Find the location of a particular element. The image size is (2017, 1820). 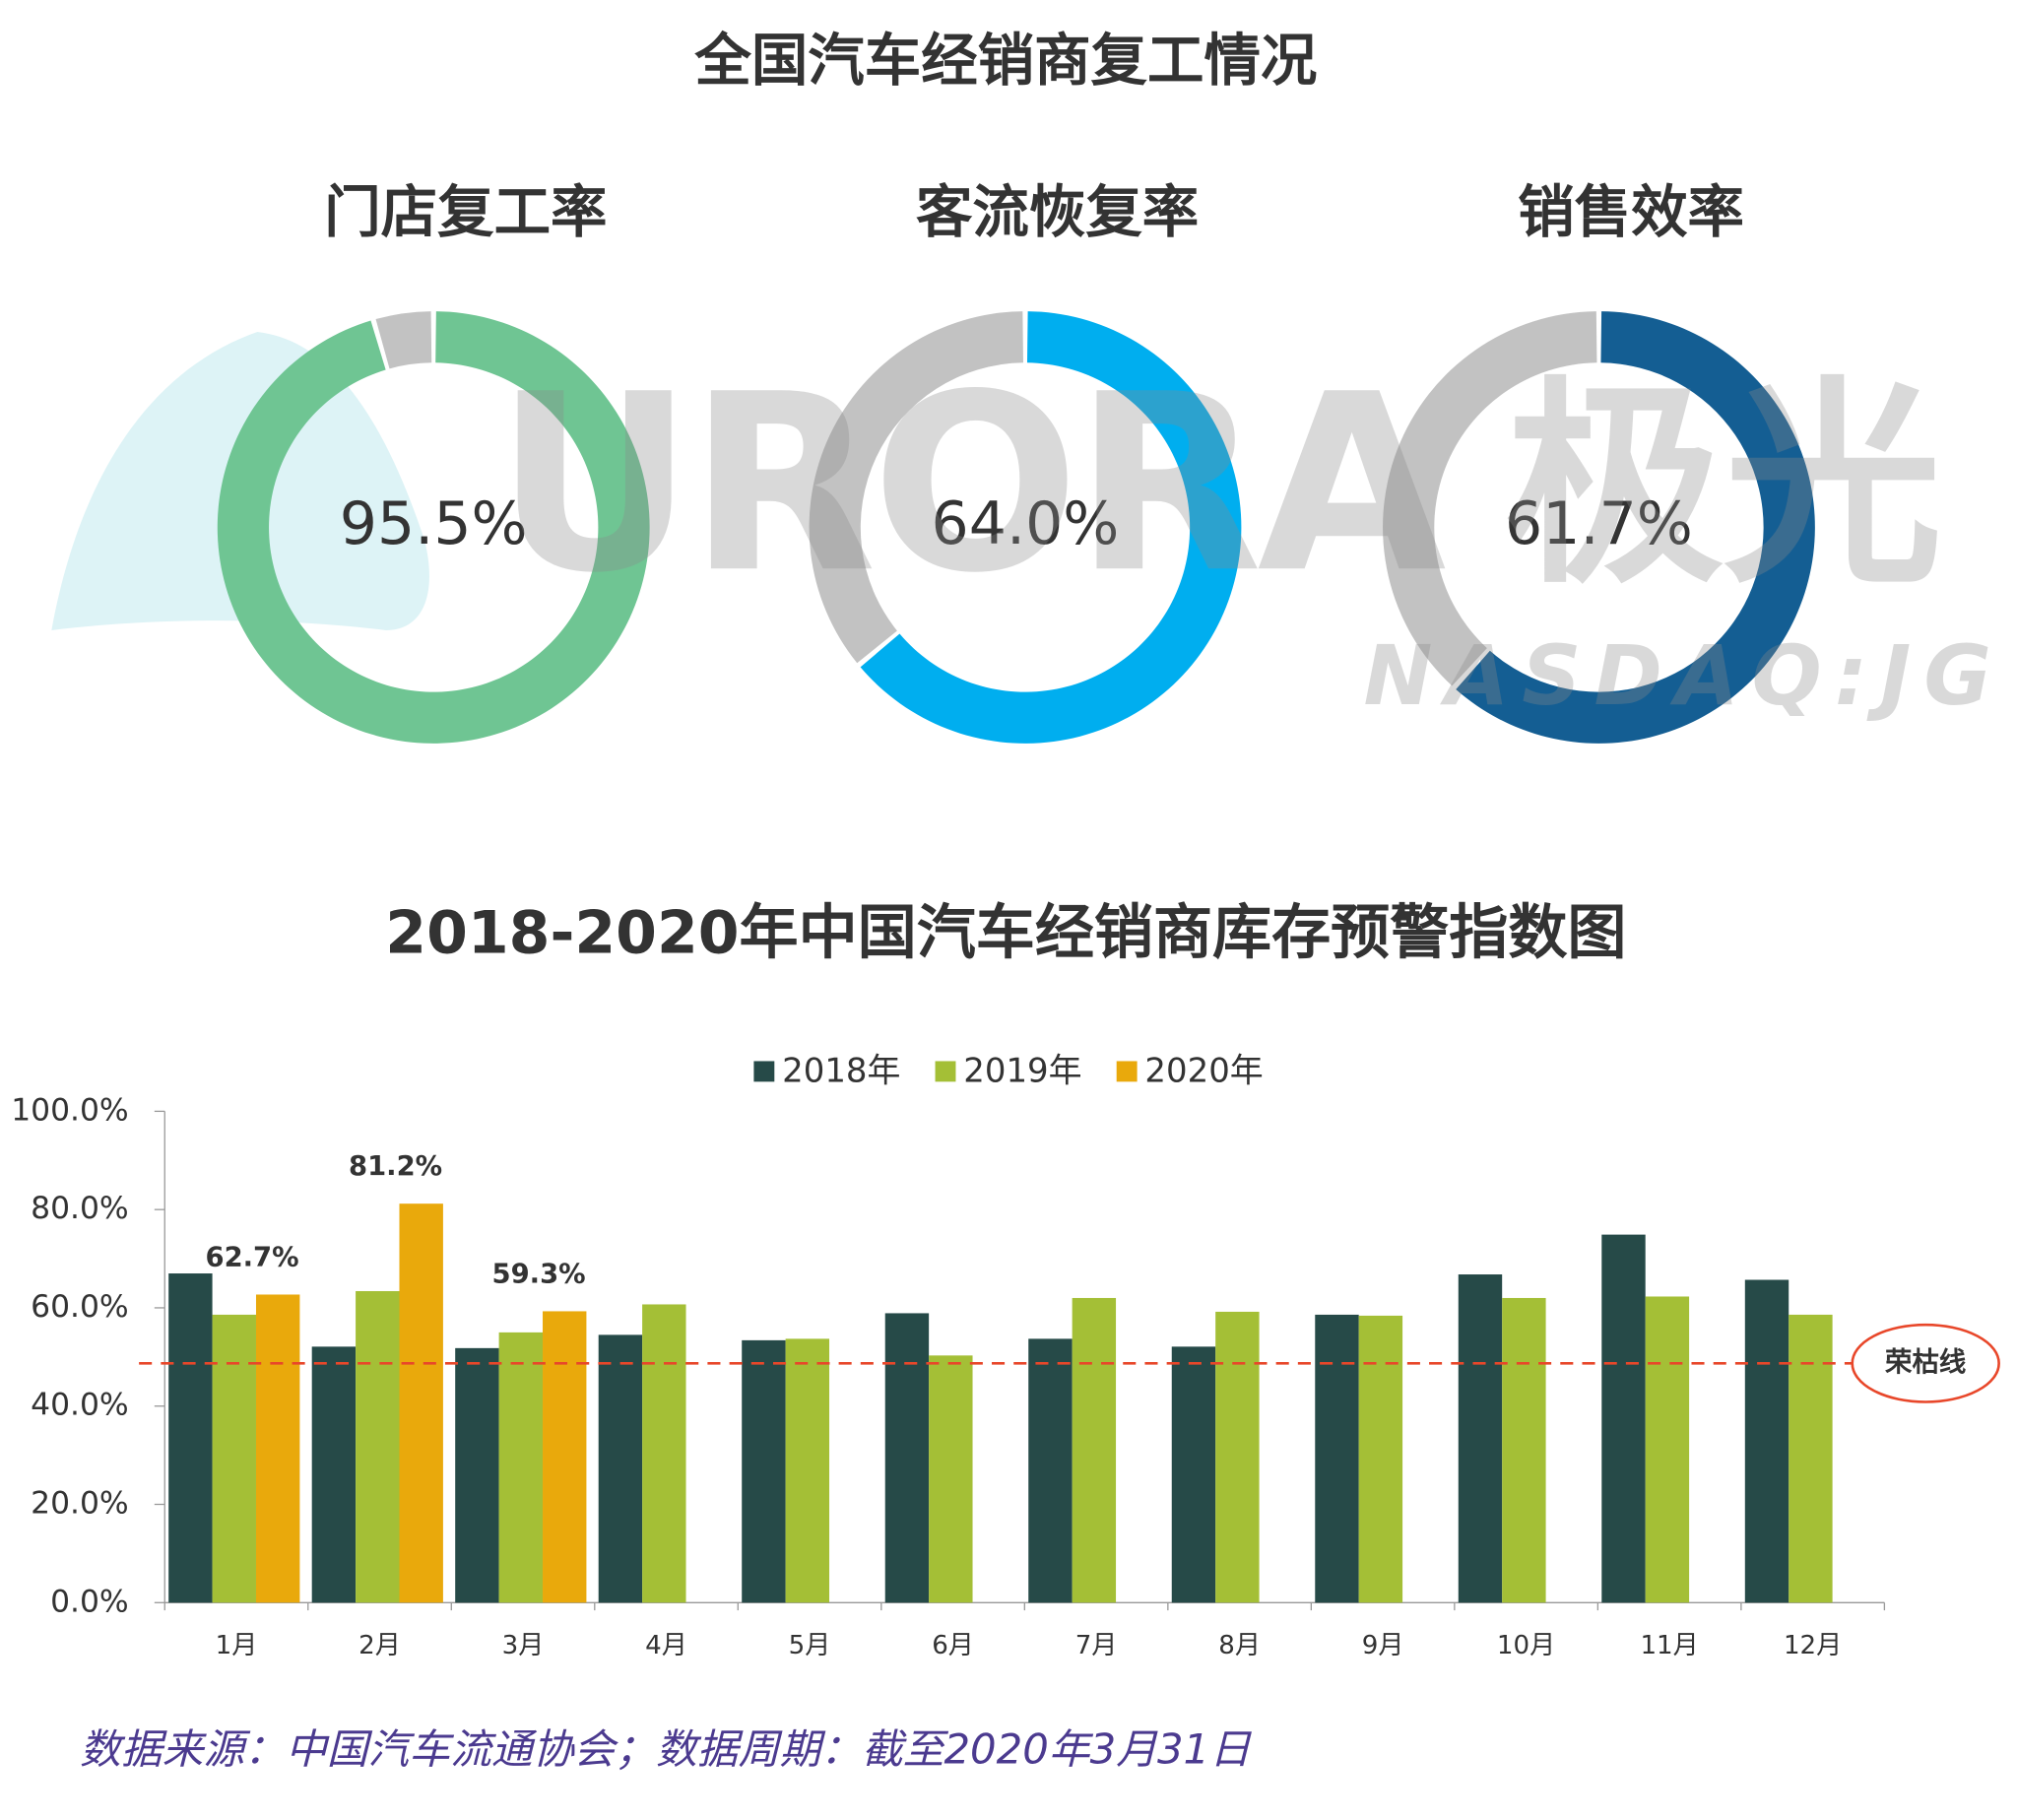

x-tick-label: 3月 is located at coordinates (523, 1645).